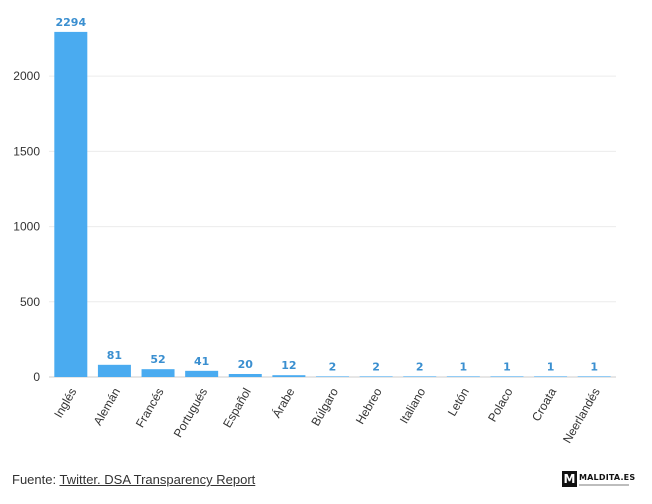 This screenshot has height=504, width=652. What do you see at coordinates (201, 361) in the screenshot?
I see `data-label: 41` at bounding box center [201, 361].